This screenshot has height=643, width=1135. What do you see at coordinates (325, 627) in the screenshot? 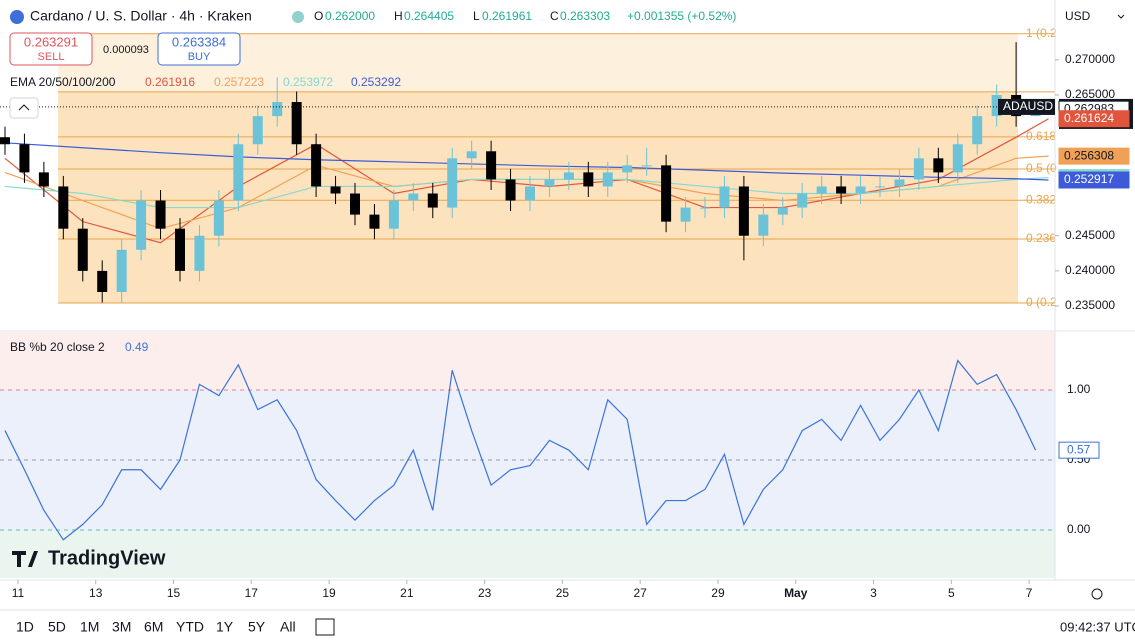
I see `date-range-icon` at bounding box center [325, 627].